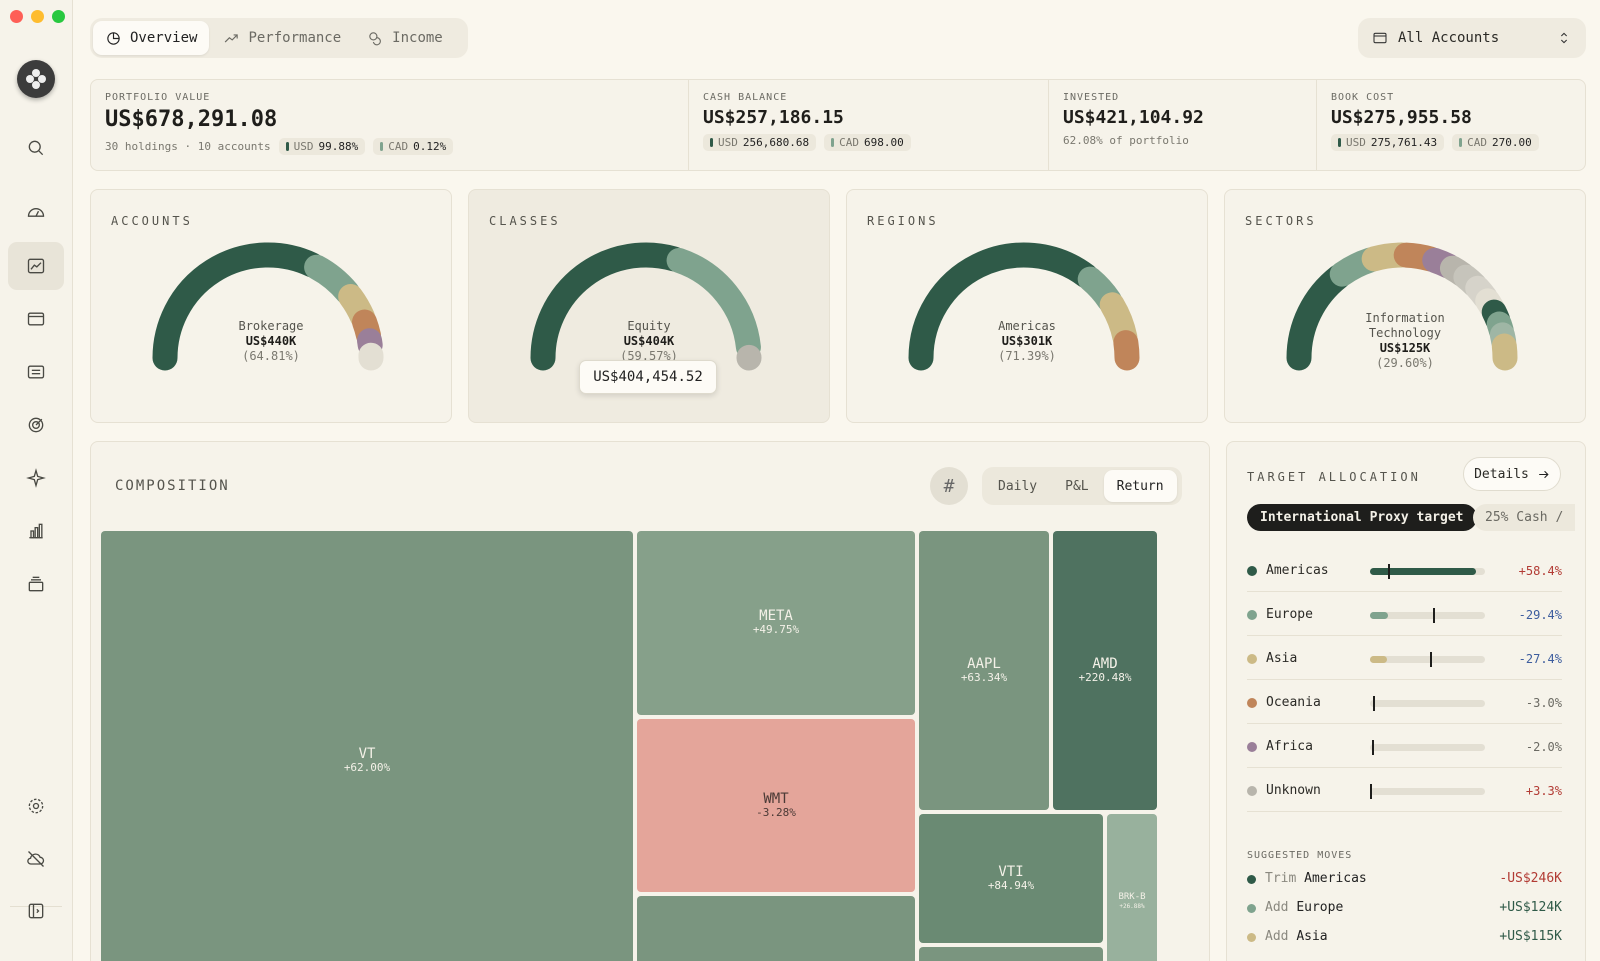 Image resolution: width=1600 pixels, height=961 pixels. I want to click on logo-icon, so click(36, 79).